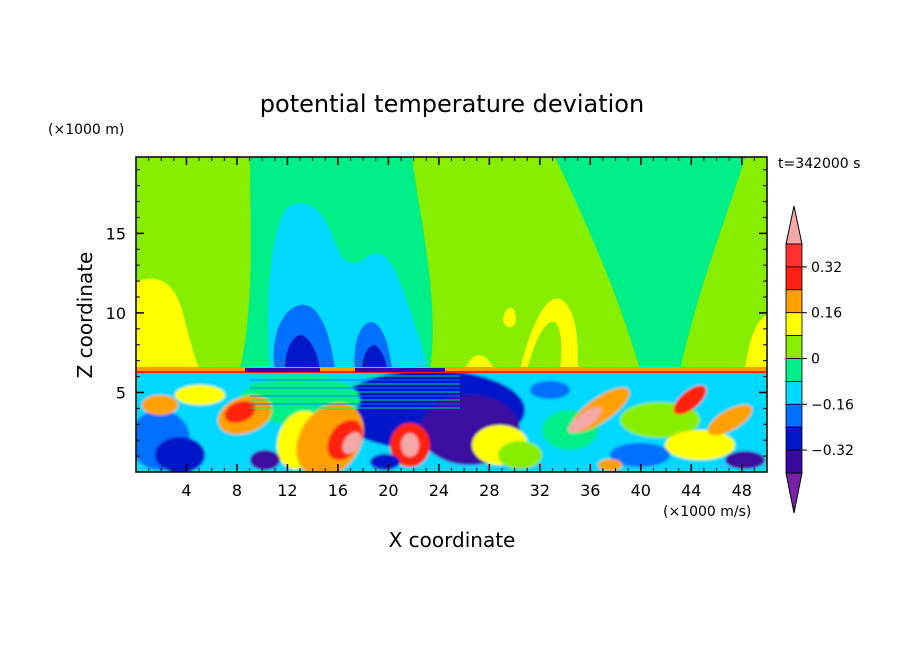 The width and height of the screenshot is (904, 654). I want to click on x-tick-label: 16, so click(338, 490).